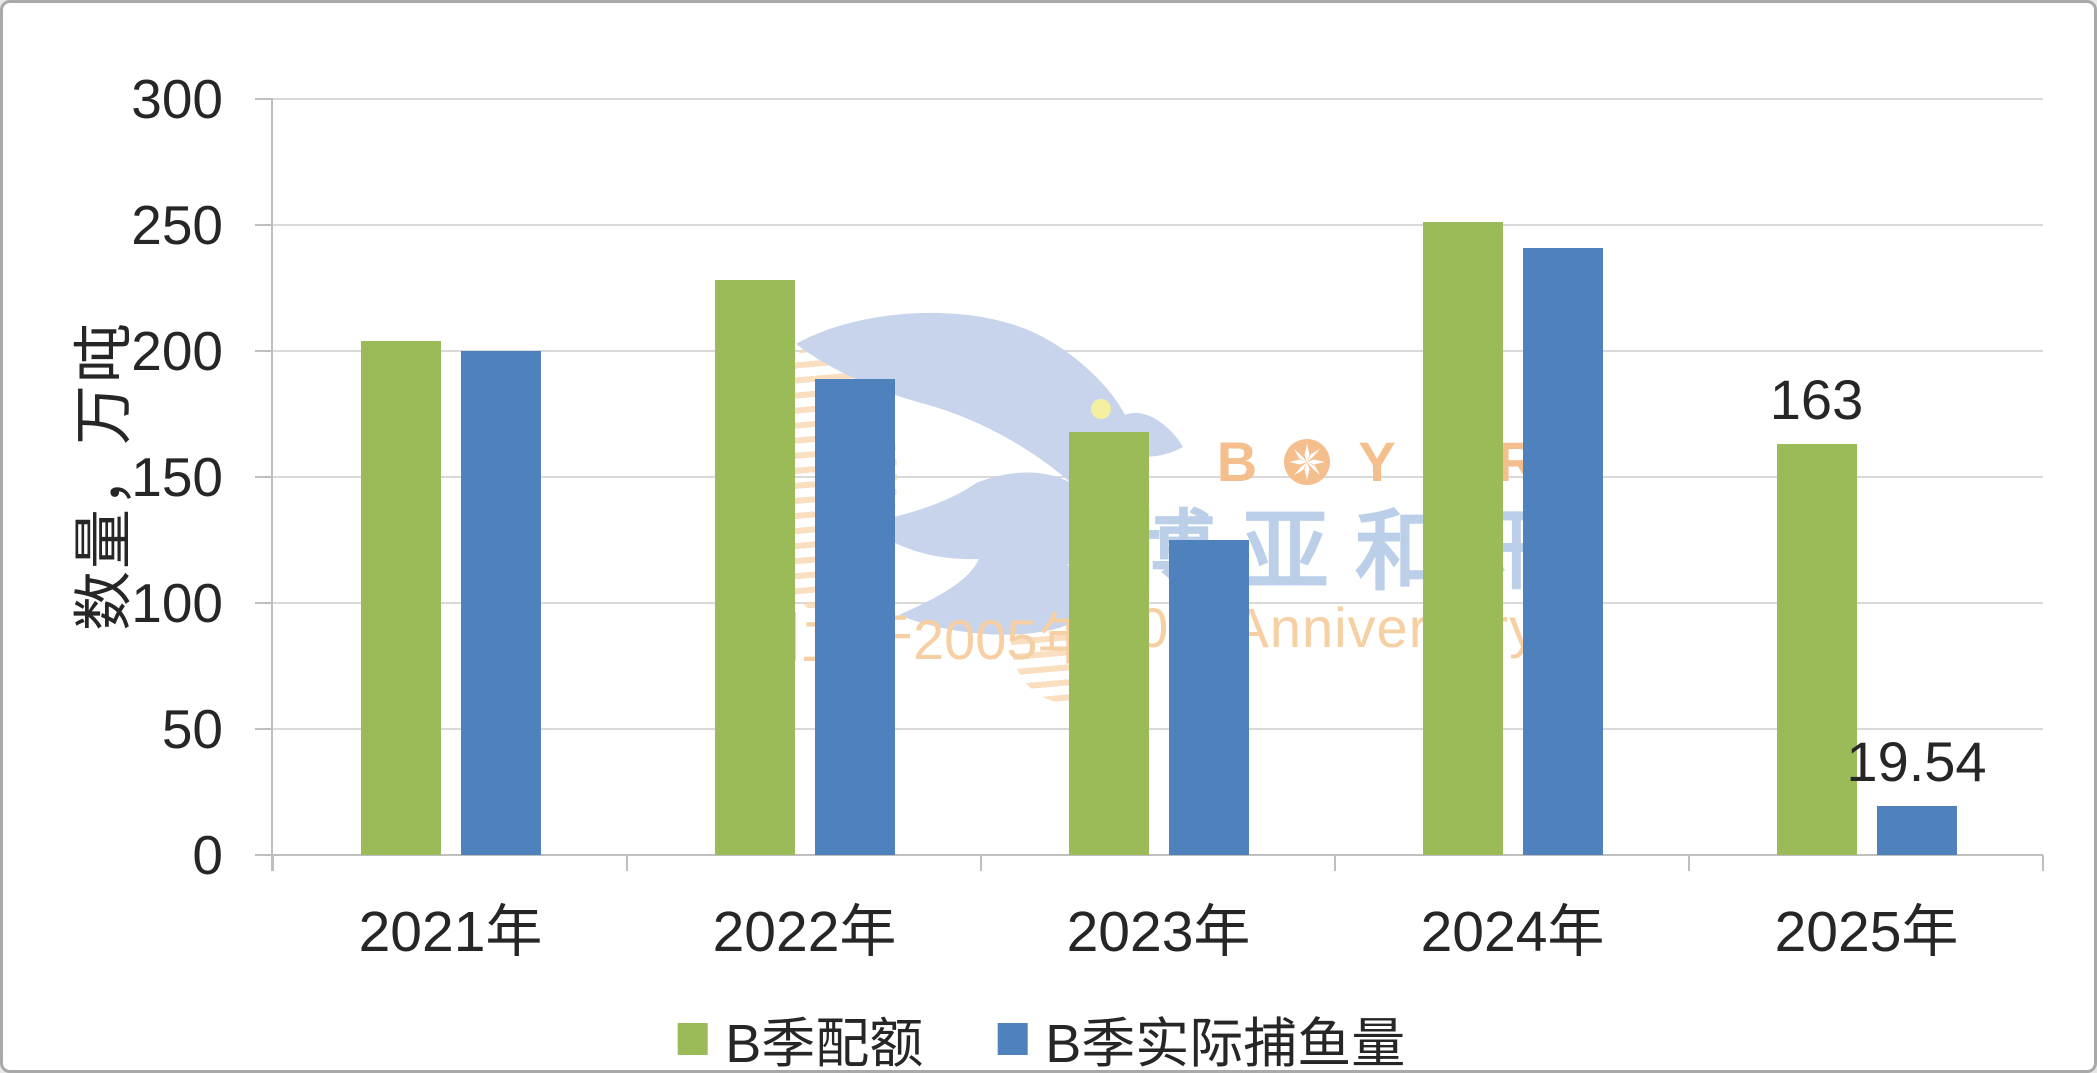  What do you see at coordinates (1816, 649) in the screenshot?
I see `bar-B季配额-2025年` at bounding box center [1816, 649].